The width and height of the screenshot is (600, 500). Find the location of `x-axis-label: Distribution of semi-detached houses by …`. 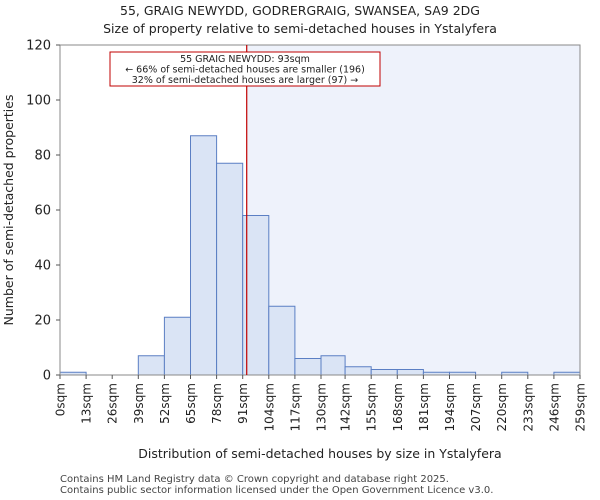

x-axis-label: Distribution of semi-detached houses by … is located at coordinates (319, 453).